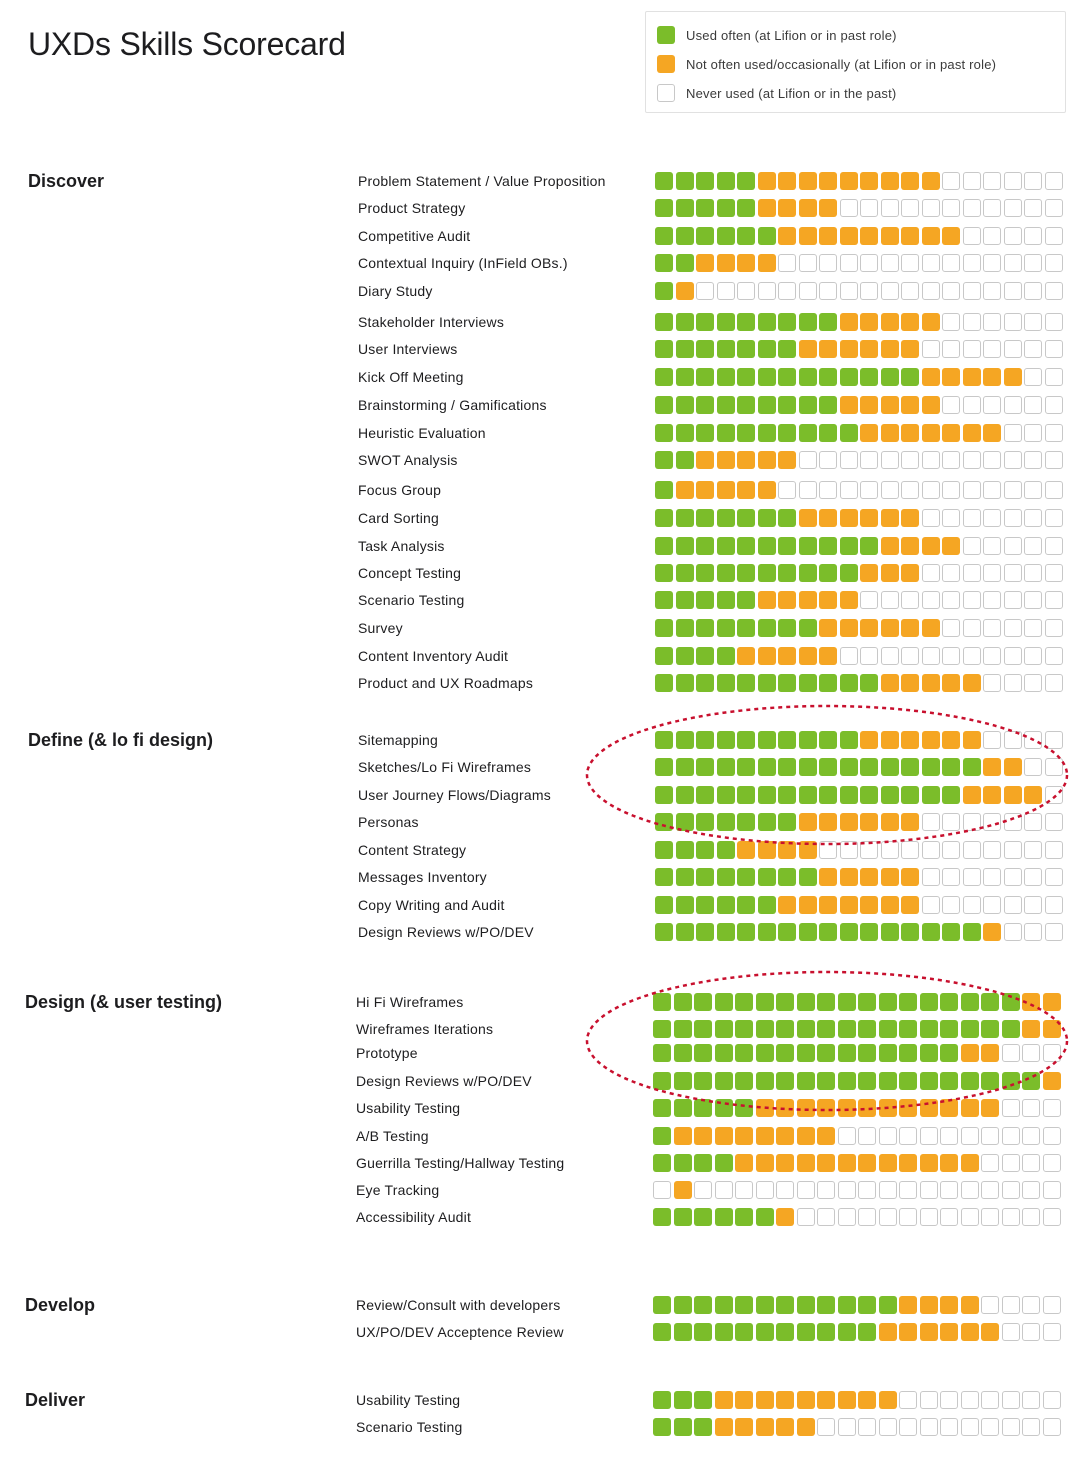  What do you see at coordinates (460, 1332) in the screenshot?
I see `skill-label: UX/PO/DEV Acceptence Review` at bounding box center [460, 1332].